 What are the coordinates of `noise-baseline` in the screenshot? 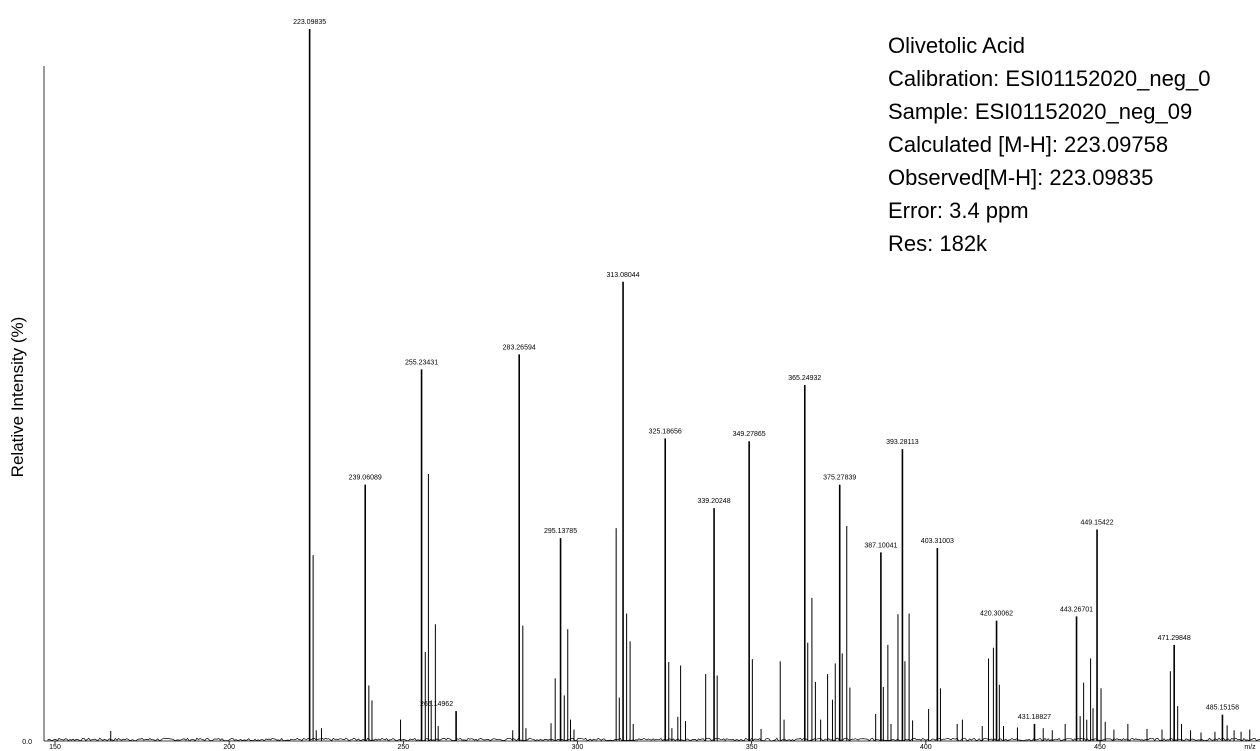 It's located at (653, 739).